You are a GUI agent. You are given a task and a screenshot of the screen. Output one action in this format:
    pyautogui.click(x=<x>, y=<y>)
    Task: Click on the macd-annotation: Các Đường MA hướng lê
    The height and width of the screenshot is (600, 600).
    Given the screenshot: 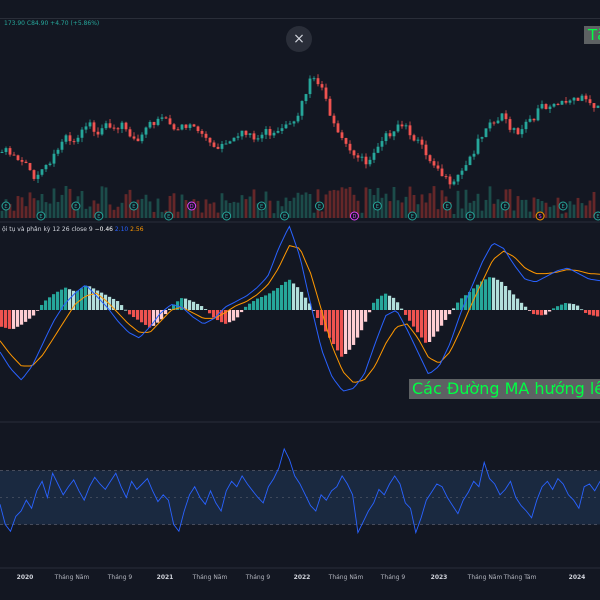 What is the action you would take?
    pyautogui.click(x=504, y=389)
    